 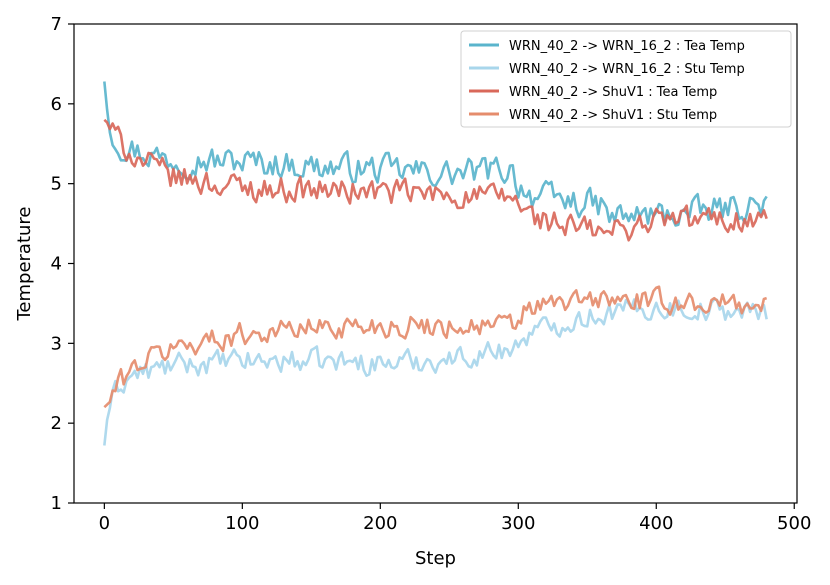 What do you see at coordinates (627, 46) in the screenshot?
I see `legend-label: WRN_40_2 -> WRN_16_2 : Tea Temp` at bounding box center [627, 46].